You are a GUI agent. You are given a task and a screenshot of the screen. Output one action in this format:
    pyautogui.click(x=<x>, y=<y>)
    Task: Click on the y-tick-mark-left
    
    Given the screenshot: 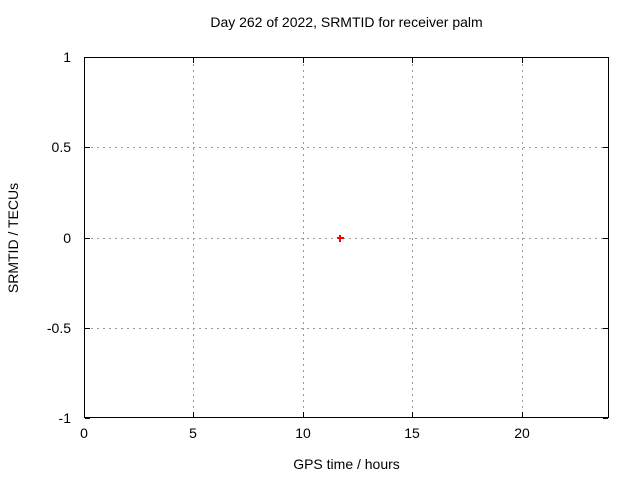 What is the action you would take?
    pyautogui.click(x=87, y=418)
    